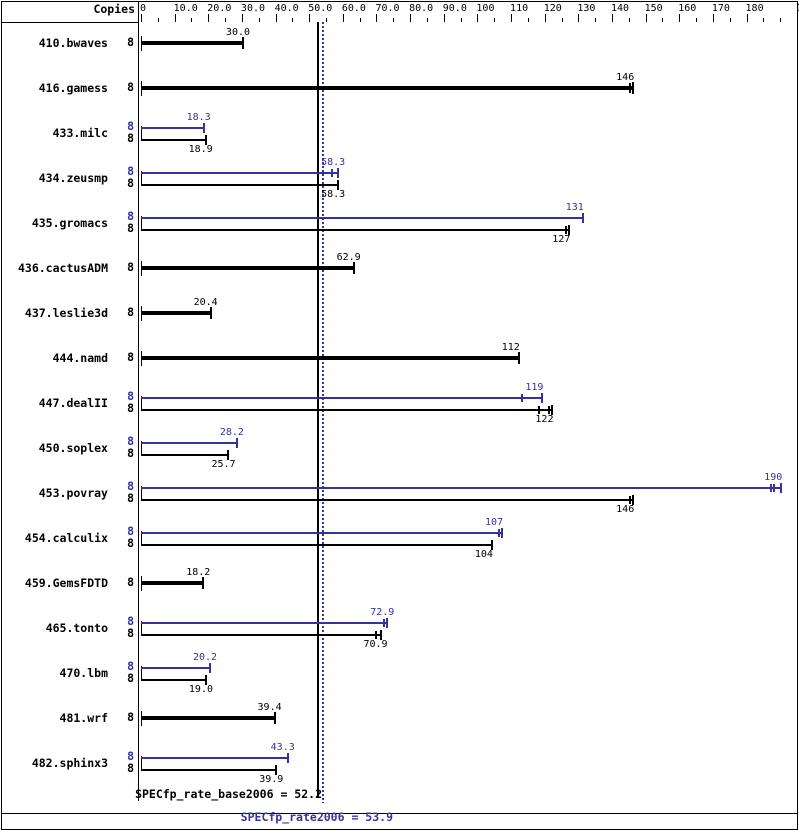 The height and width of the screenshot is (831, 799). What do you see at coordinates (200, 689) in the screenshot?
I see `base-value-label: 19.0` at bounding box center [200, 689].